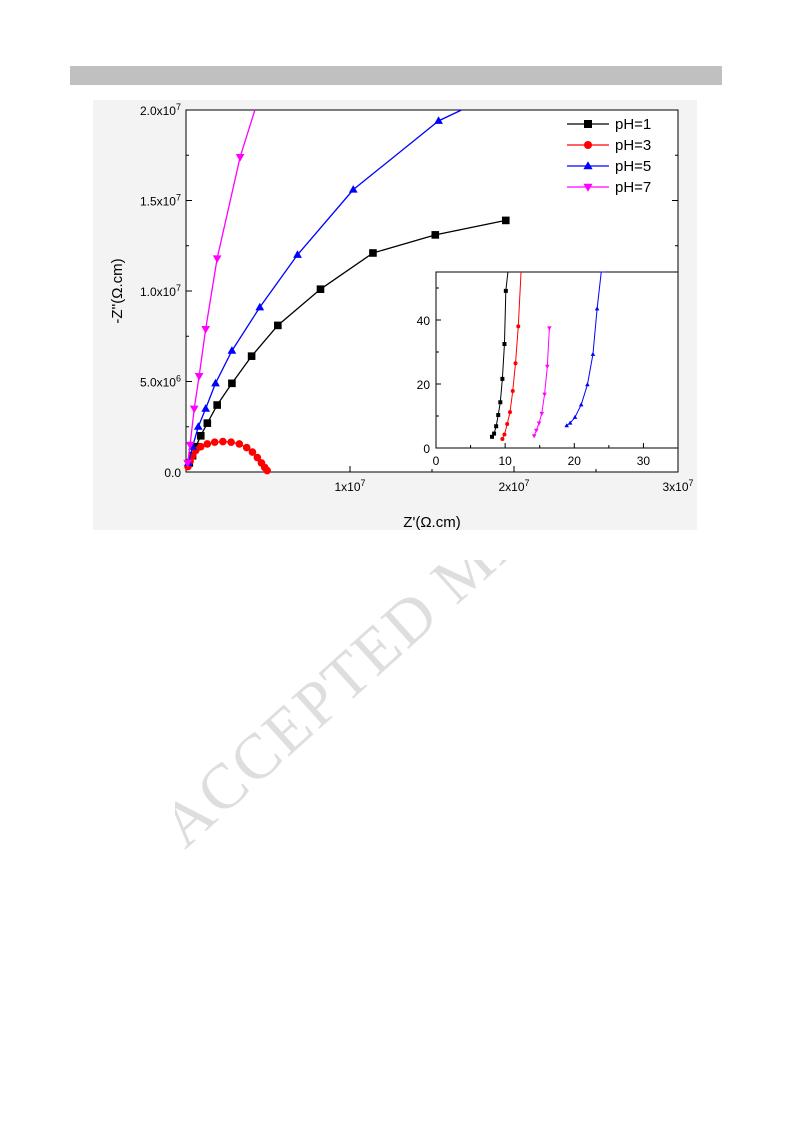 The image size is (793, 1123). I want to click on x-tick-label: 3x10⁷, so click(677, 486).